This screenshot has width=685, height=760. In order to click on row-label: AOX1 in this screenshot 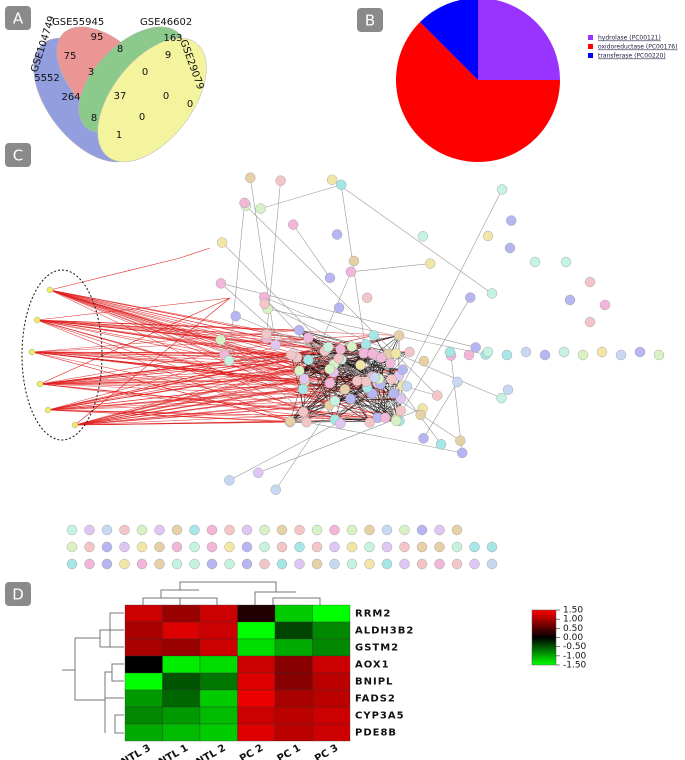, I will do `click(372, 665)`.